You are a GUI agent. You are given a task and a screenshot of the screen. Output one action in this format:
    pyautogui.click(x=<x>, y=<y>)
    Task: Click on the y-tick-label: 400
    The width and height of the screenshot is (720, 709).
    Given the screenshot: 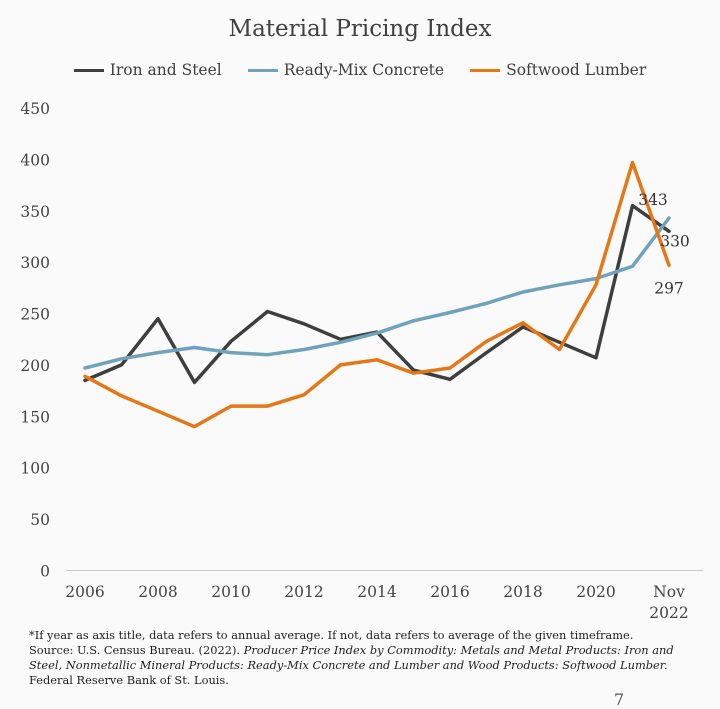 What is the action you would take?
    pyautogui.click(x=35, y=160)
    